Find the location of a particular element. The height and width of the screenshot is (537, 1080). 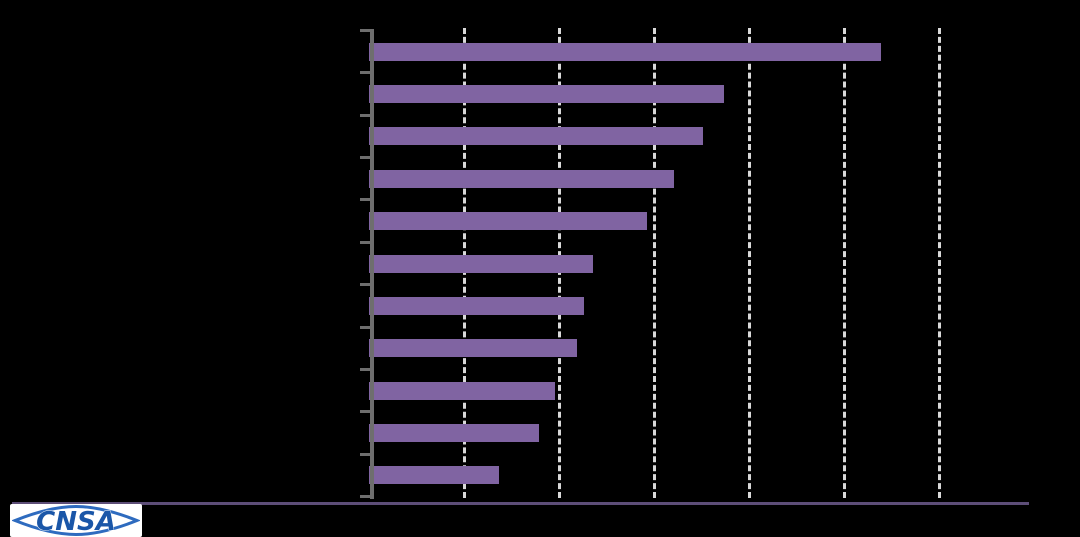

y-axis-line is located at coordinates (372, 264).